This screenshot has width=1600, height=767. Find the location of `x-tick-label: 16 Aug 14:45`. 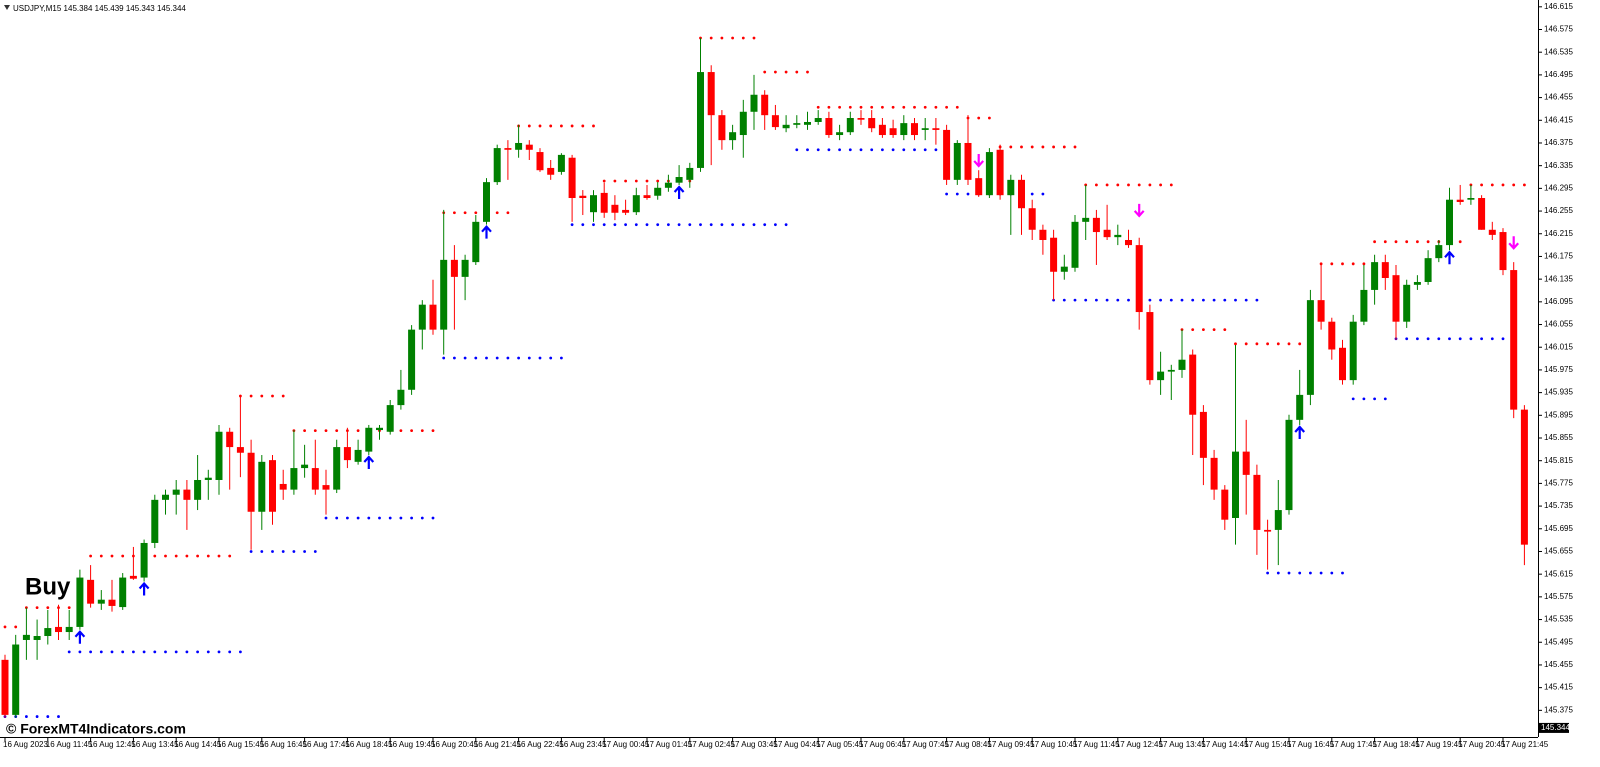

x-tick-label: 16 Aug 14:45 is located at coordinates (198, 744).